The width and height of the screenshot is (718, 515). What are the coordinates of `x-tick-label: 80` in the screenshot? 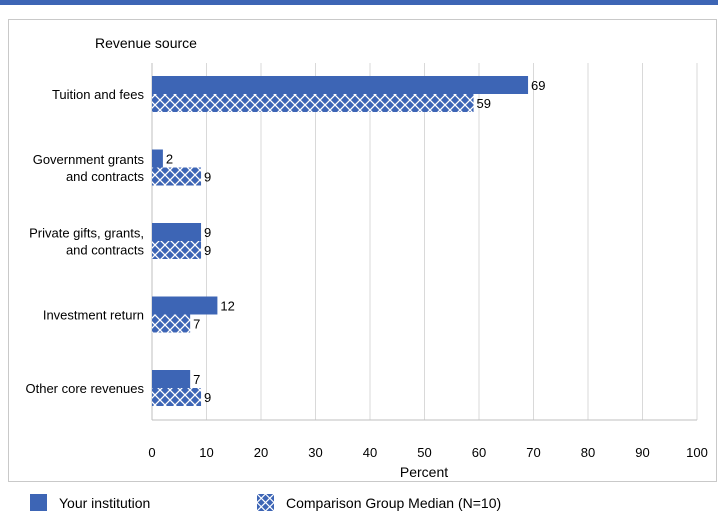 It's located at (588, 452).